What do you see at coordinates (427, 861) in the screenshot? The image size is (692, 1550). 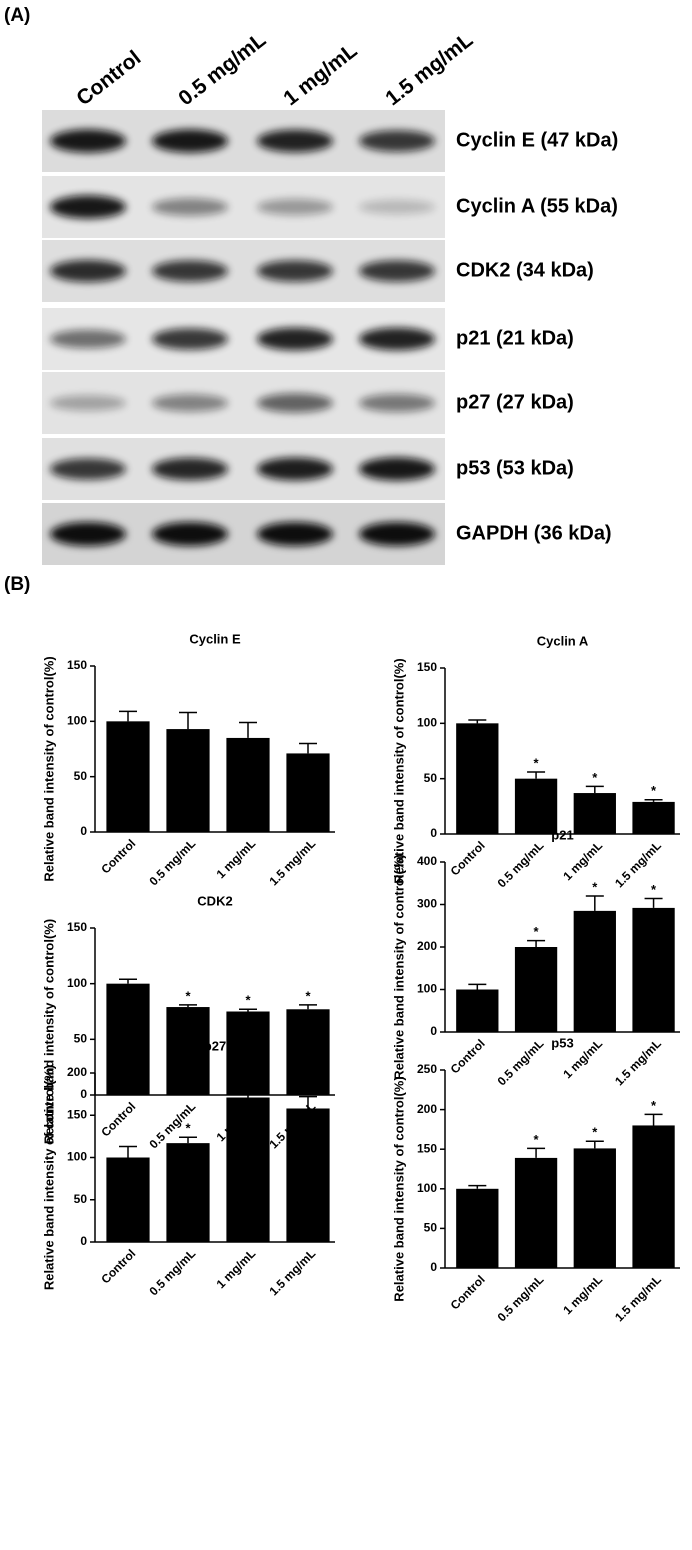 I see `y-tick-label: 400` at bounding box center [427, 861].